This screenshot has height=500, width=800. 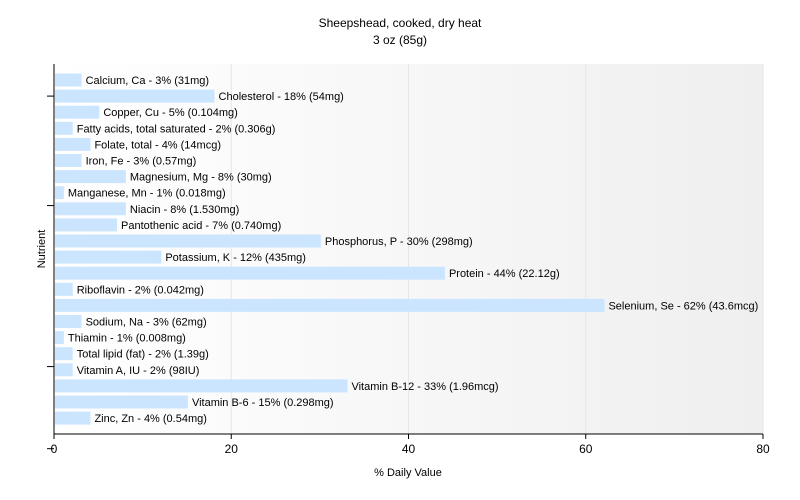 What do you see at coordinates (150, 419) in the screenshot?
I see `bar-label: Zinc, Zn - 4% (0.54mg)` at bounding box center [150, 419].